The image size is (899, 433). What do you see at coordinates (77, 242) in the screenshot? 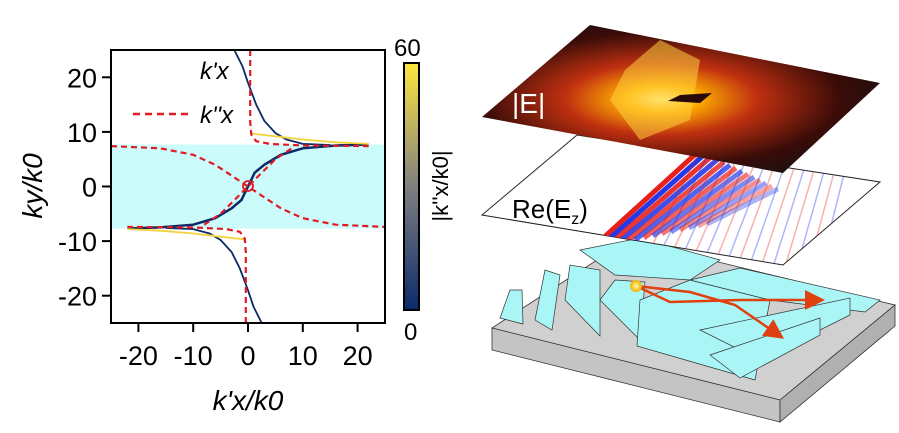
I see `y-tick-label: -10` at bounding box center [77, 242].